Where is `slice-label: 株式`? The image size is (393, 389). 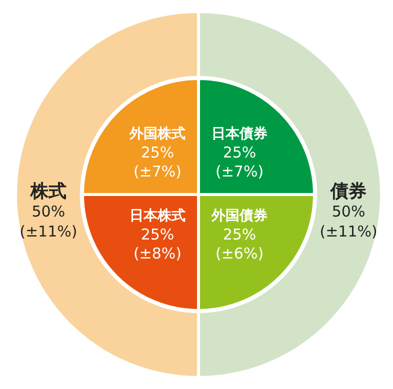
slice-label: 株式 is located at coordinates (47, 191).